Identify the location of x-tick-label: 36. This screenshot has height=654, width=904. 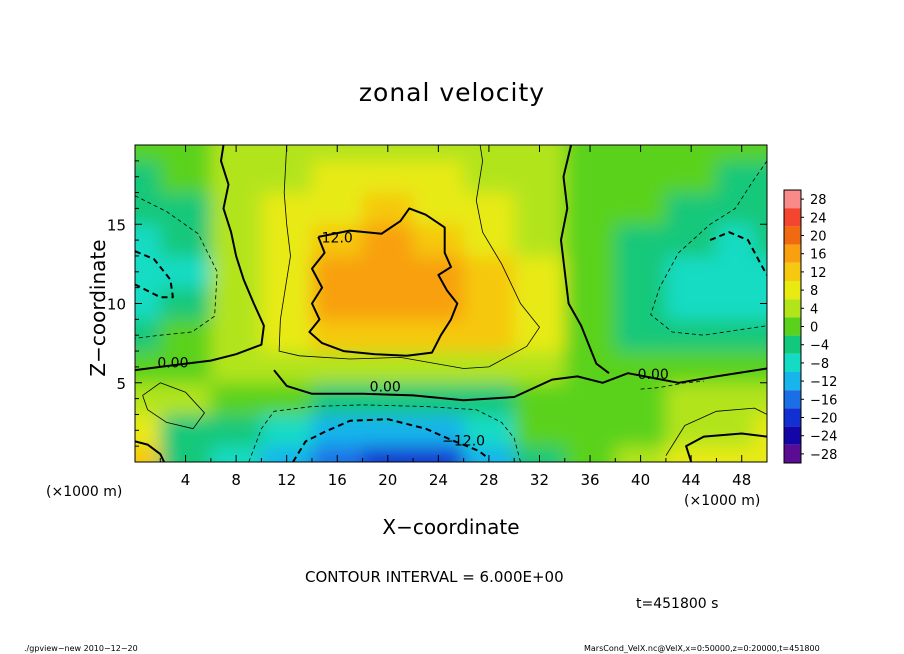
(589, 480).